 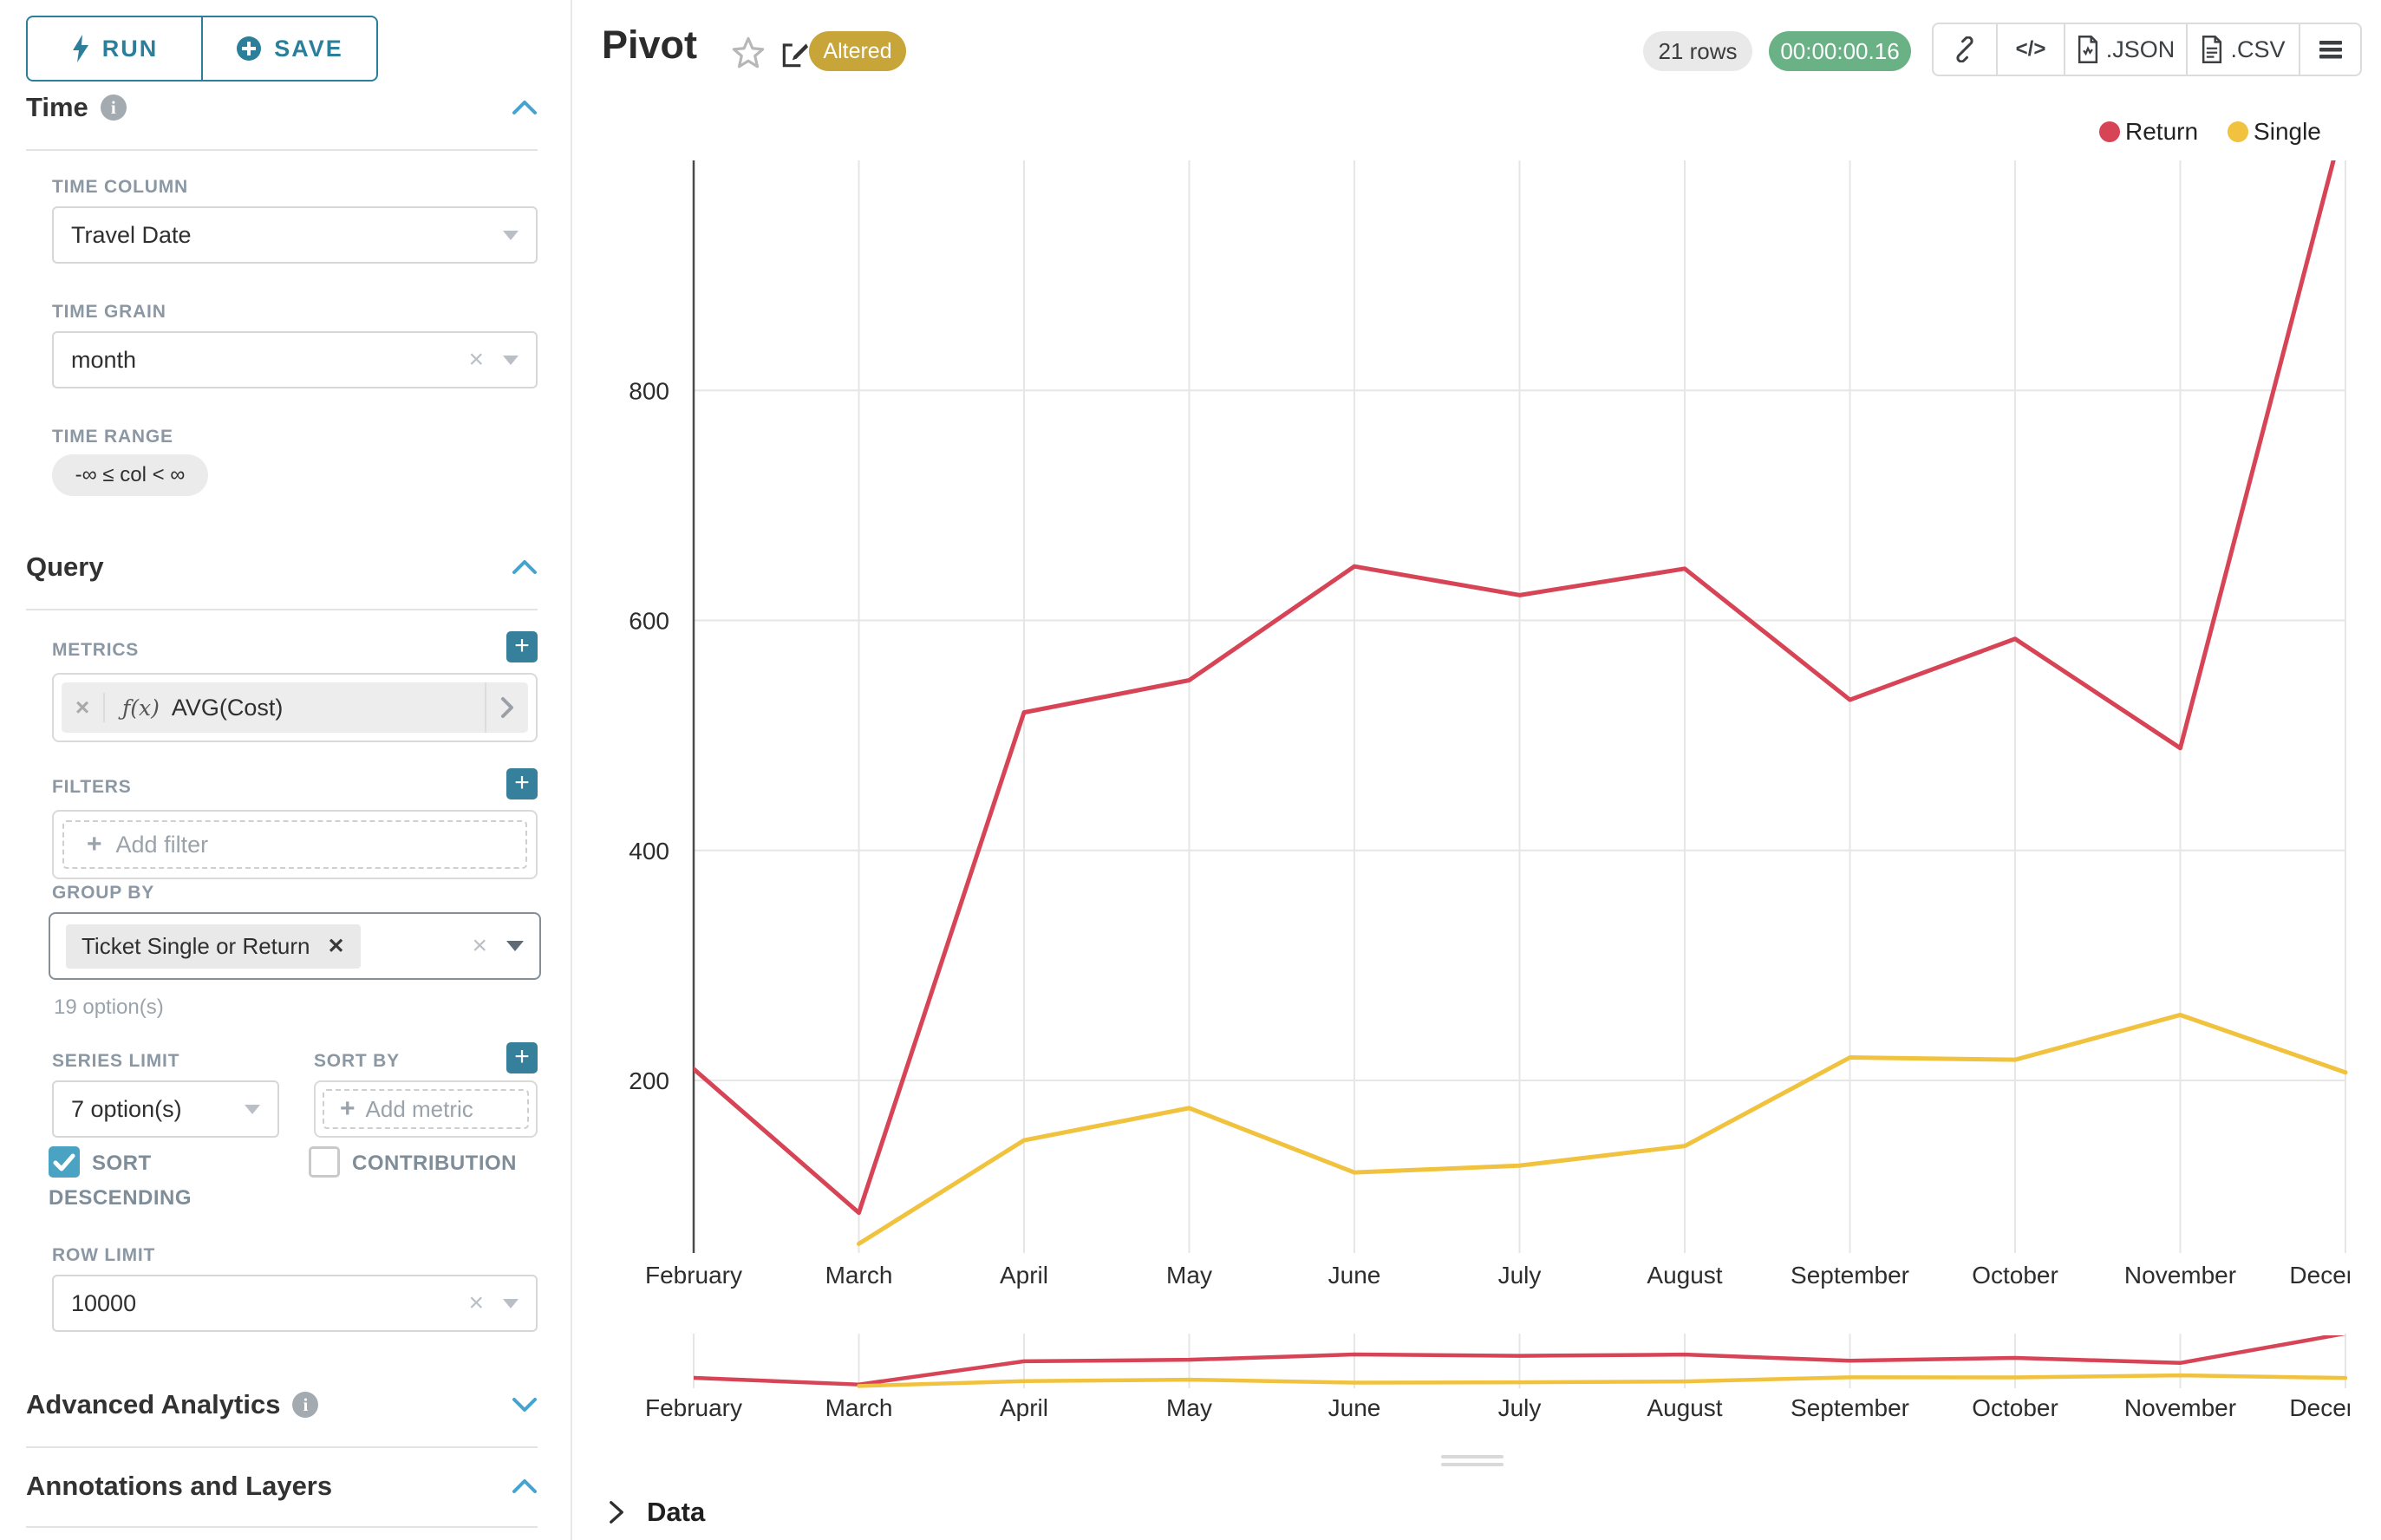 What do you see at coordinates (522, 646) in the screenshot?
I see `add-metric-button` at bounding box center [522, 646].